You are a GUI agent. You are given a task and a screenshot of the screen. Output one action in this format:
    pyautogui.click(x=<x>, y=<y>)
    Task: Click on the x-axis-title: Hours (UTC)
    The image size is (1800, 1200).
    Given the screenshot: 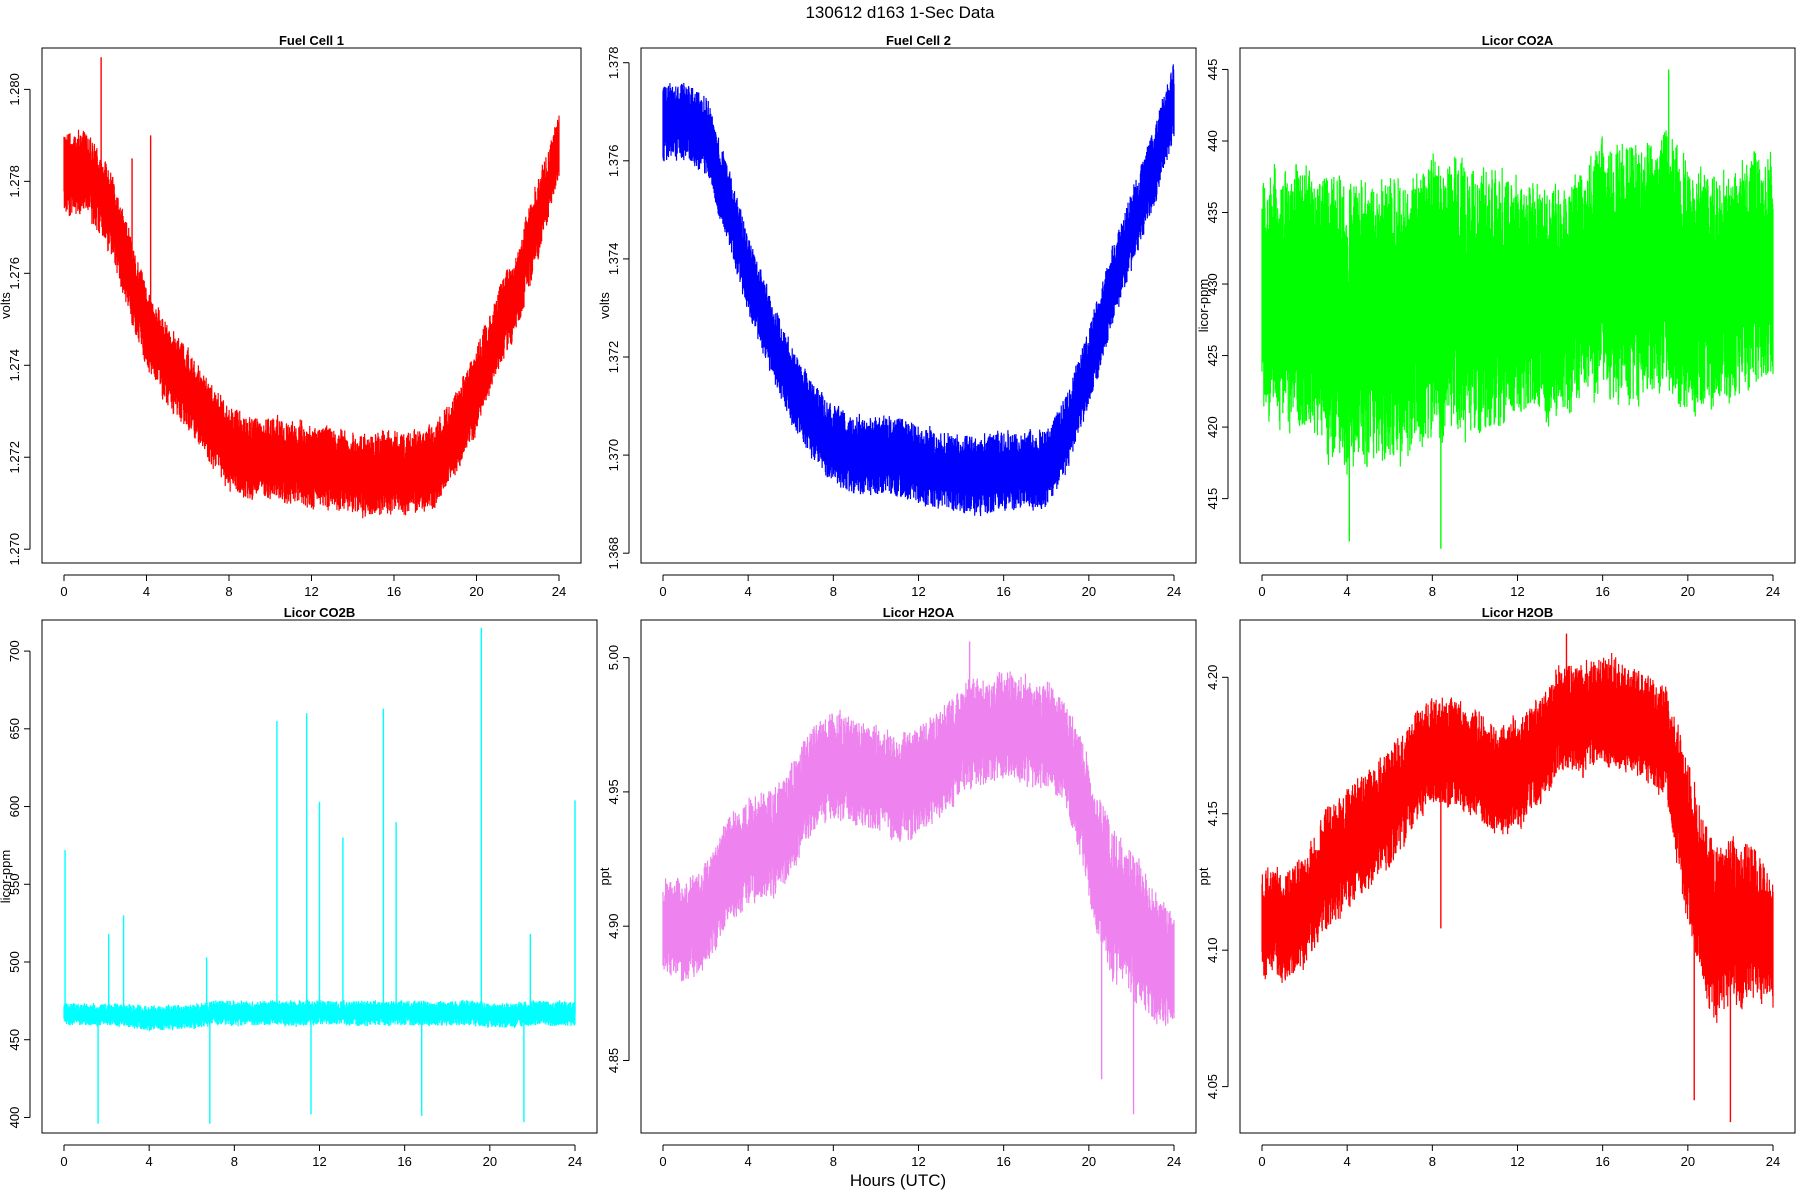 What is the action you would take?
    pyautogui.click(x=898, y=1180)
    